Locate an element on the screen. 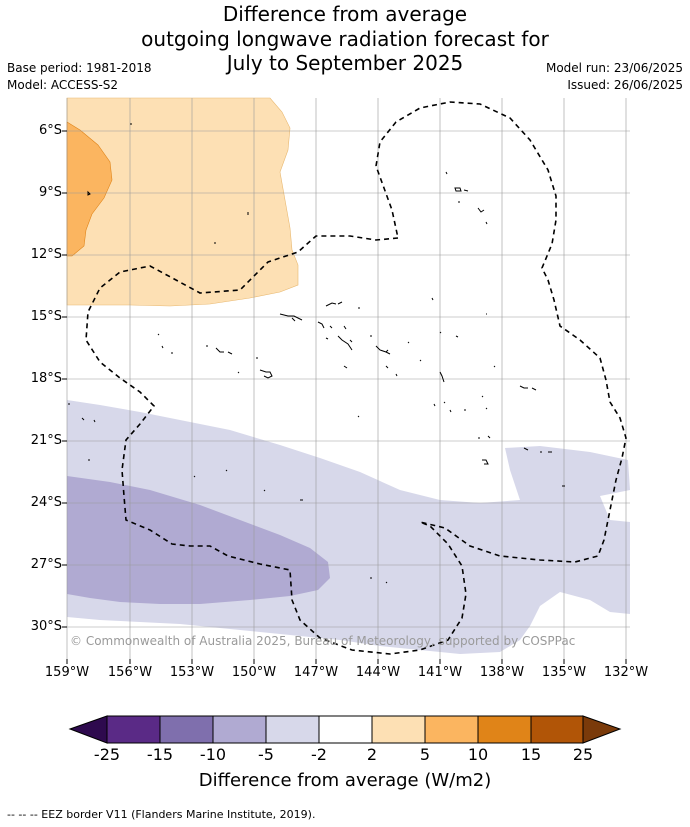 The height and width of the screenshot is (827, 690). colorbar-tick-m25: -25 is located at coordinates (107, 754).